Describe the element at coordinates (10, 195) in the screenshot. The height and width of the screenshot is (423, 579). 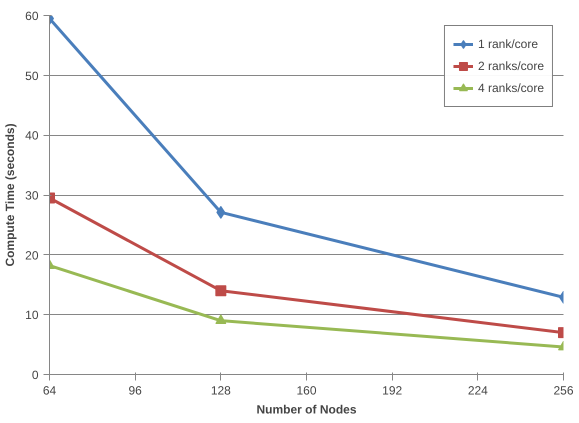
I see `y-axis-title: Compute Time (seconds)` at that location.